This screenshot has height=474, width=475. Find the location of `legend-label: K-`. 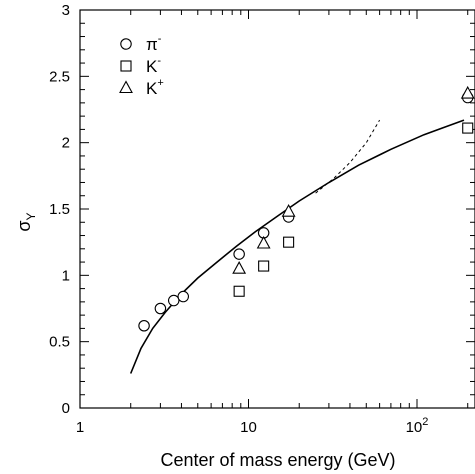

legend-label: K- is located at coordinates (153, 65).